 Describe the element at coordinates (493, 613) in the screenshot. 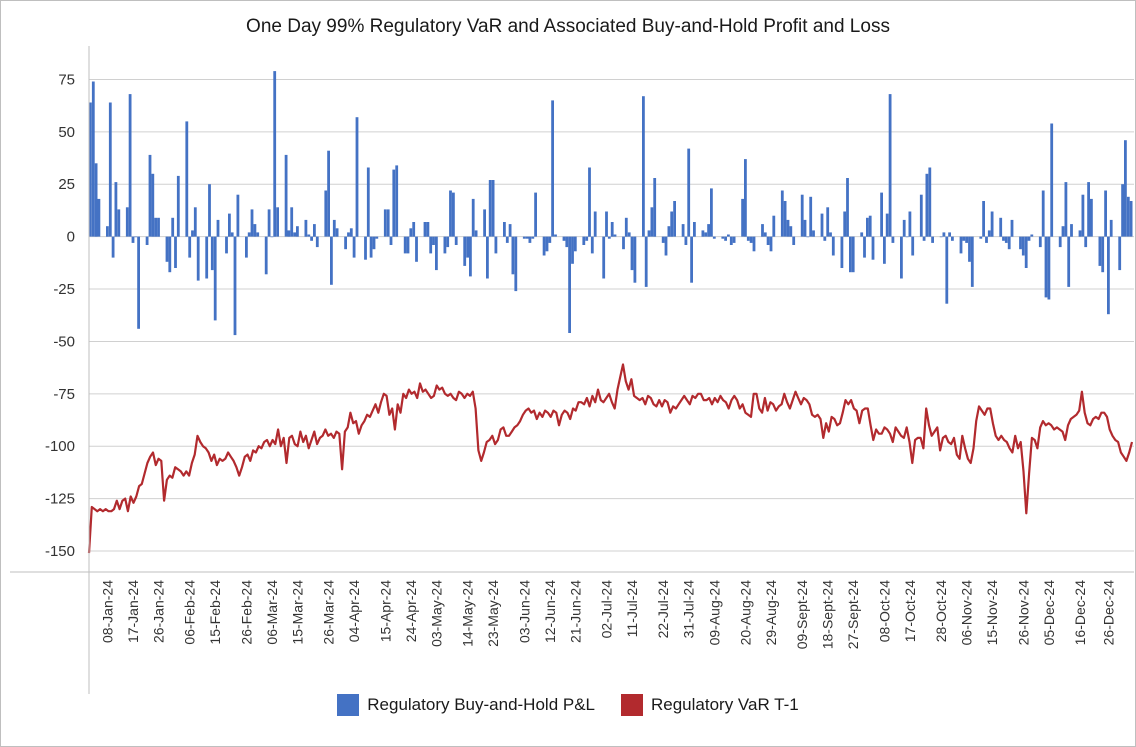

I see `x-tick-label: 23-May-24` at that location.